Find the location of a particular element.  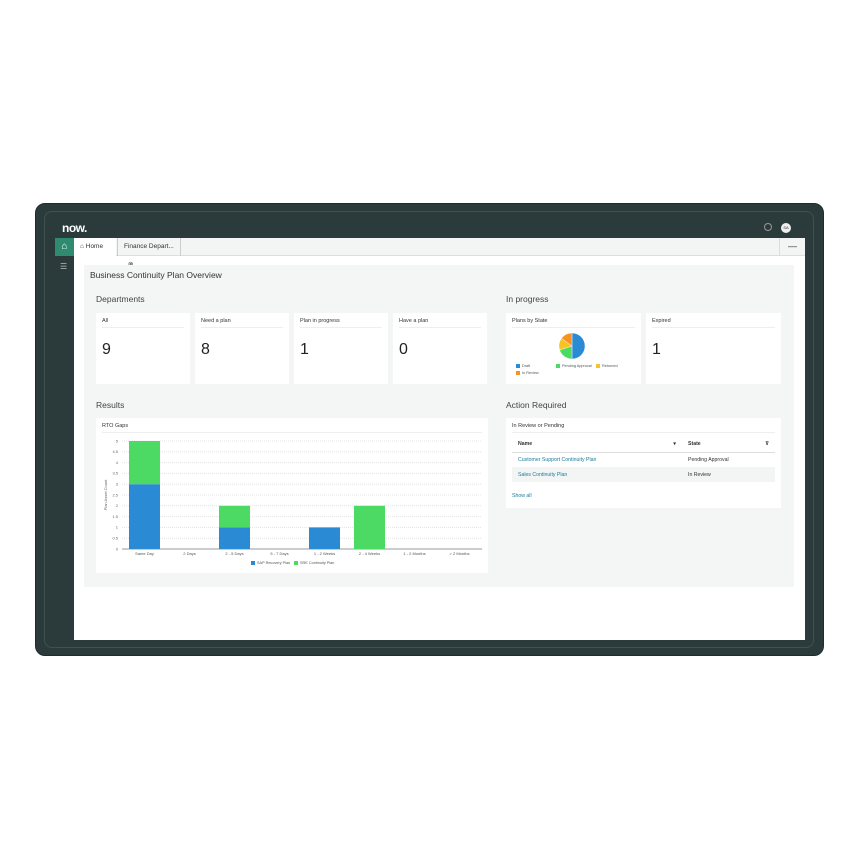

card-need-plan: Need a plan 8 is located at coordinates (242, 348).